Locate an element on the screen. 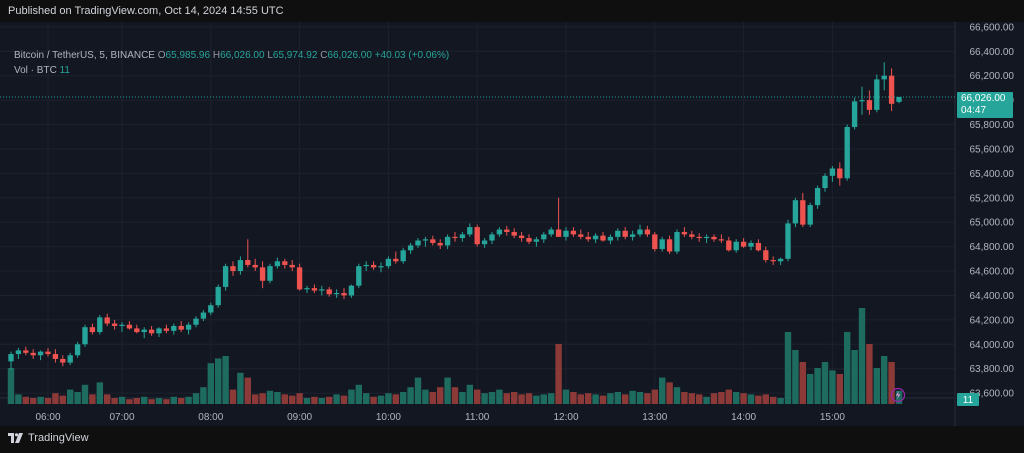 The image size is (1024, 453). high-label: H is located at coordinates (216, 55).